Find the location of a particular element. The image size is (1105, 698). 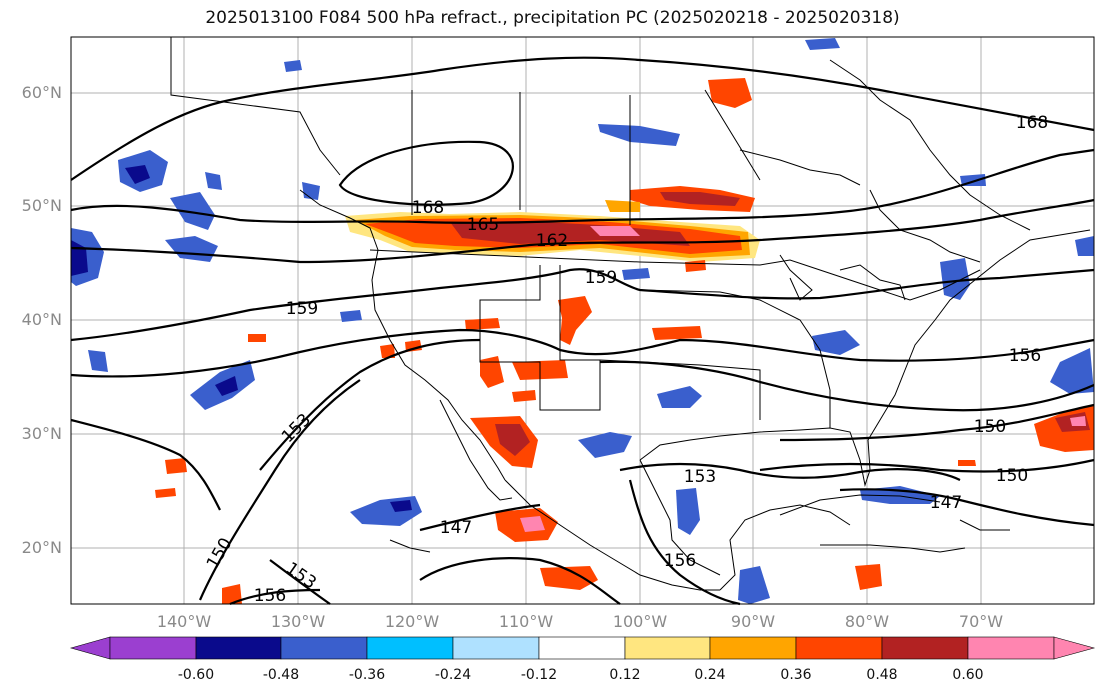

colorbar-tick-label: -0.24 is located at coordinates (453, 675).